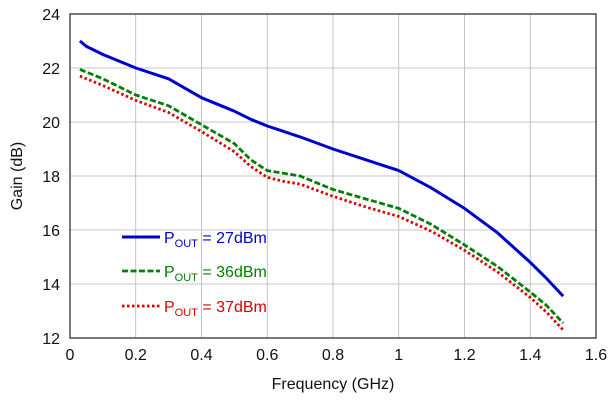  What do you see at coordinates (51, 231) in the screenshot?
I see `y-tick-label: 16` at bounding box center [51, 231].